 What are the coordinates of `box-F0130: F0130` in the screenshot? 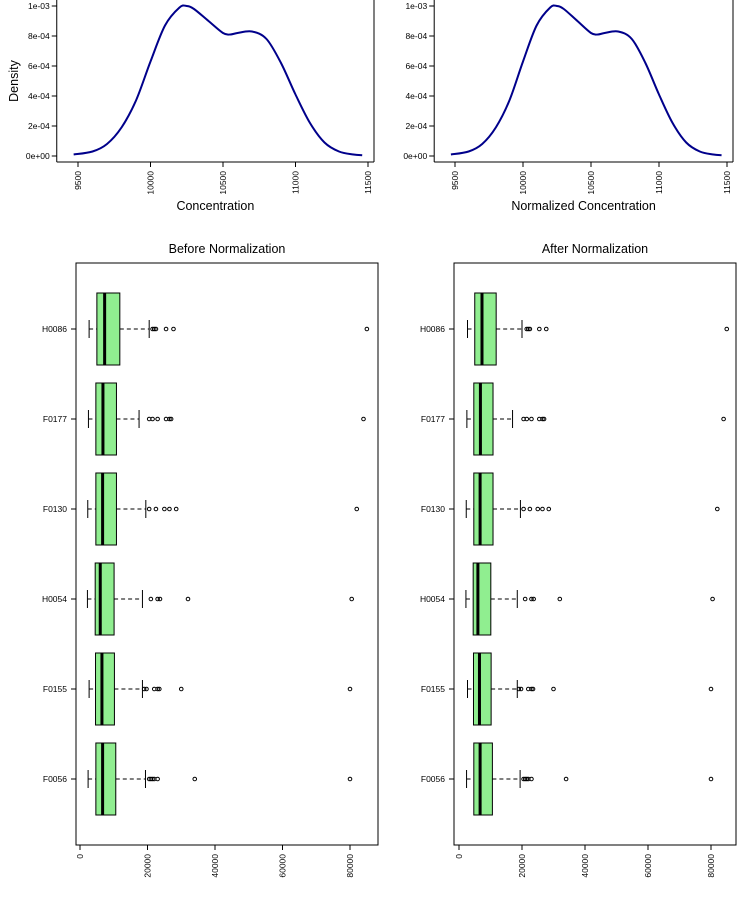 It's located at (201, 509).